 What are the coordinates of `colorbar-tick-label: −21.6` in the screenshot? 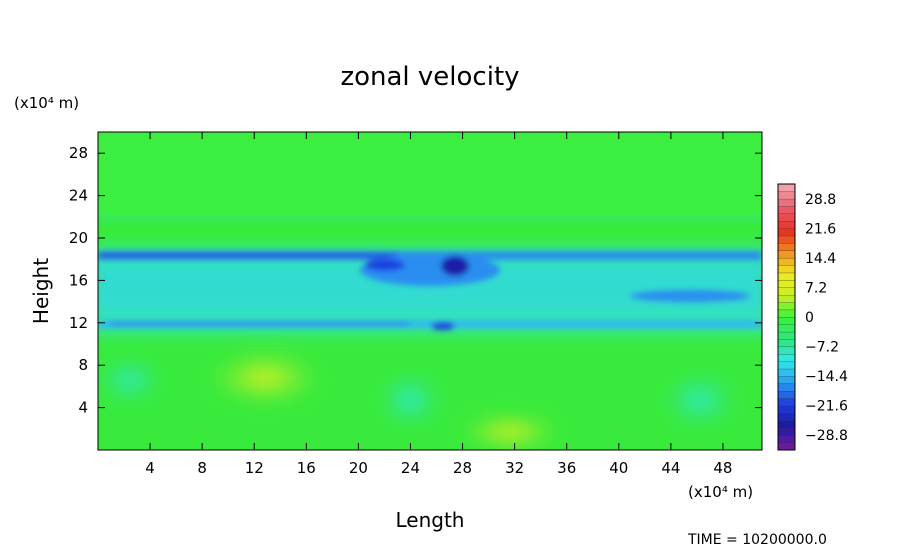 It's located at (826, 407).